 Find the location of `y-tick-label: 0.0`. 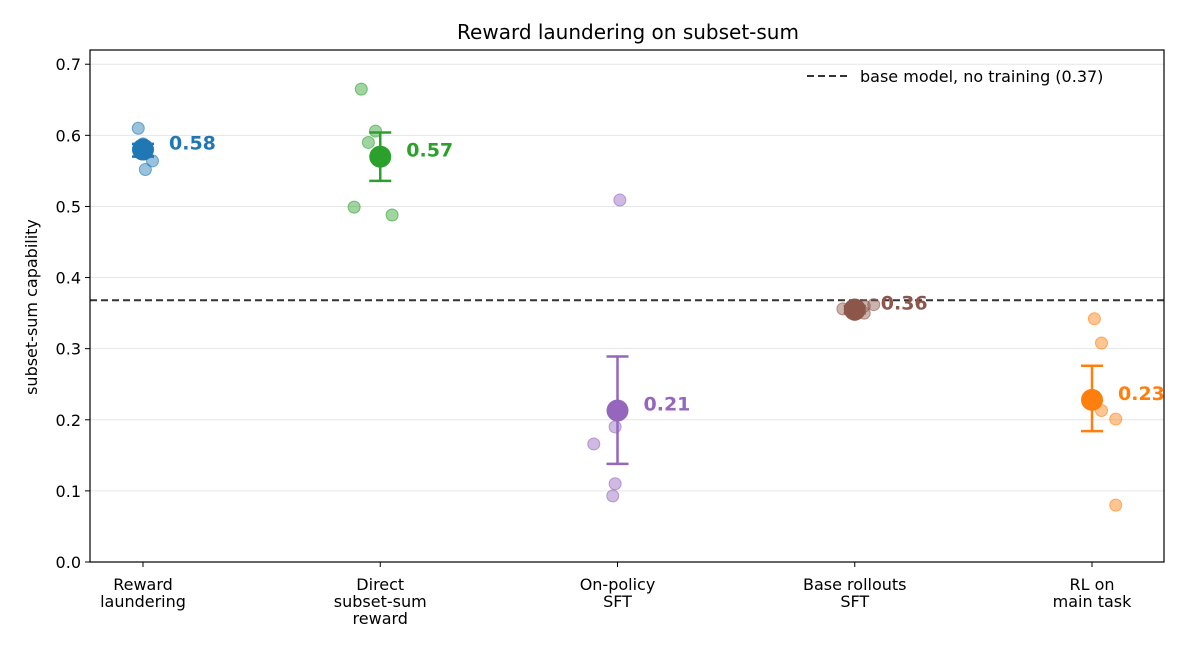

y-tick-label: 0.0 is located at coordinates (68, 562).